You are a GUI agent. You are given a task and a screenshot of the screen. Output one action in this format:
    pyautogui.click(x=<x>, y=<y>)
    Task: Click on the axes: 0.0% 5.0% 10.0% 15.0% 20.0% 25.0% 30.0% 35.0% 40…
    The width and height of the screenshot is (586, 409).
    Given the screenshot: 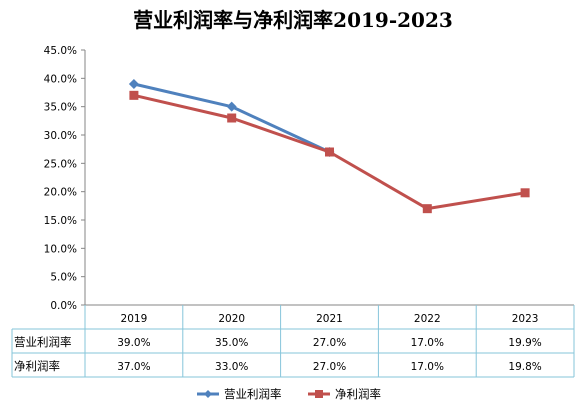 What is the action you would take?
    pyautogui.click(x=65, y=178)
    